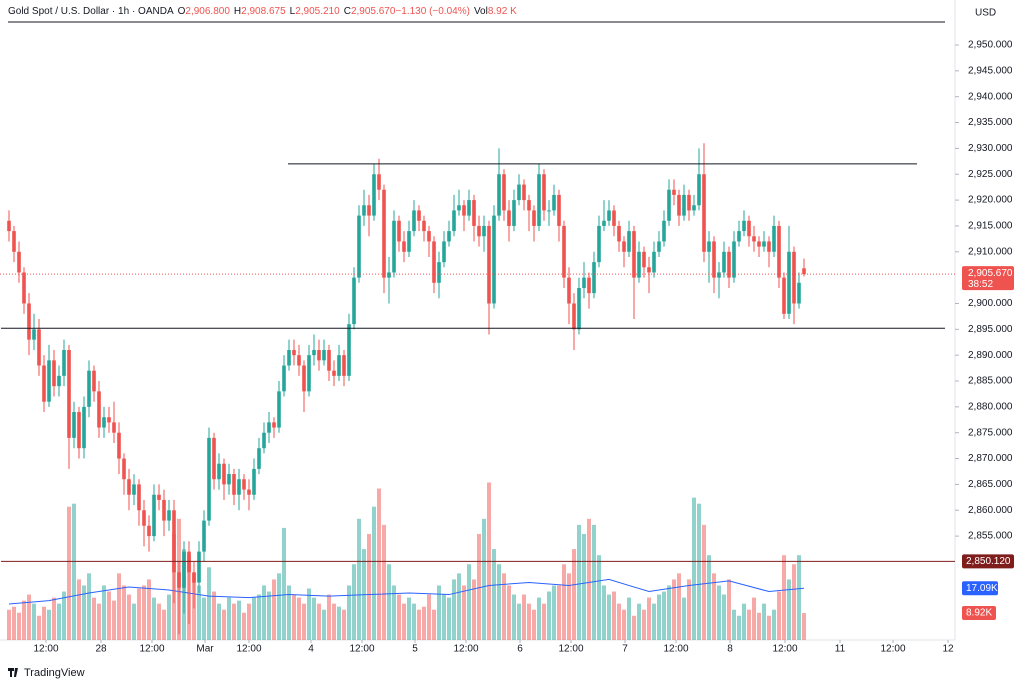 This screenshot has height=687, width=1024. What do you see at coordinates (840, 649) in the screenshot?
I see `x-tick-label: 11` at bounding box center [840, 649].